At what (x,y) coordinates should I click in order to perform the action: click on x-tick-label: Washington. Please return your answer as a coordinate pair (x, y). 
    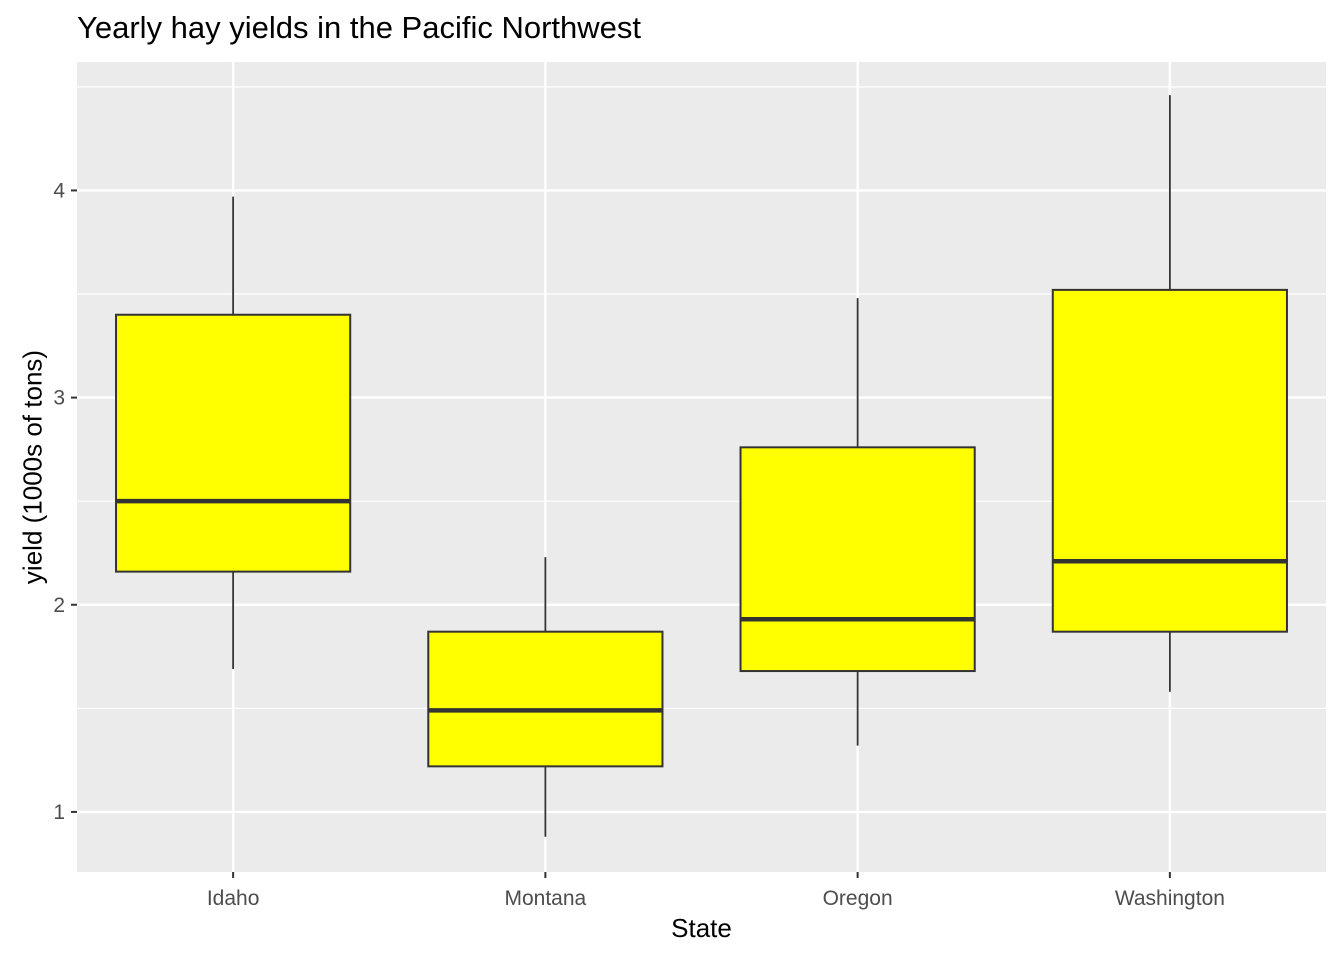
    Looking at the image, I should click on (1170, 898).